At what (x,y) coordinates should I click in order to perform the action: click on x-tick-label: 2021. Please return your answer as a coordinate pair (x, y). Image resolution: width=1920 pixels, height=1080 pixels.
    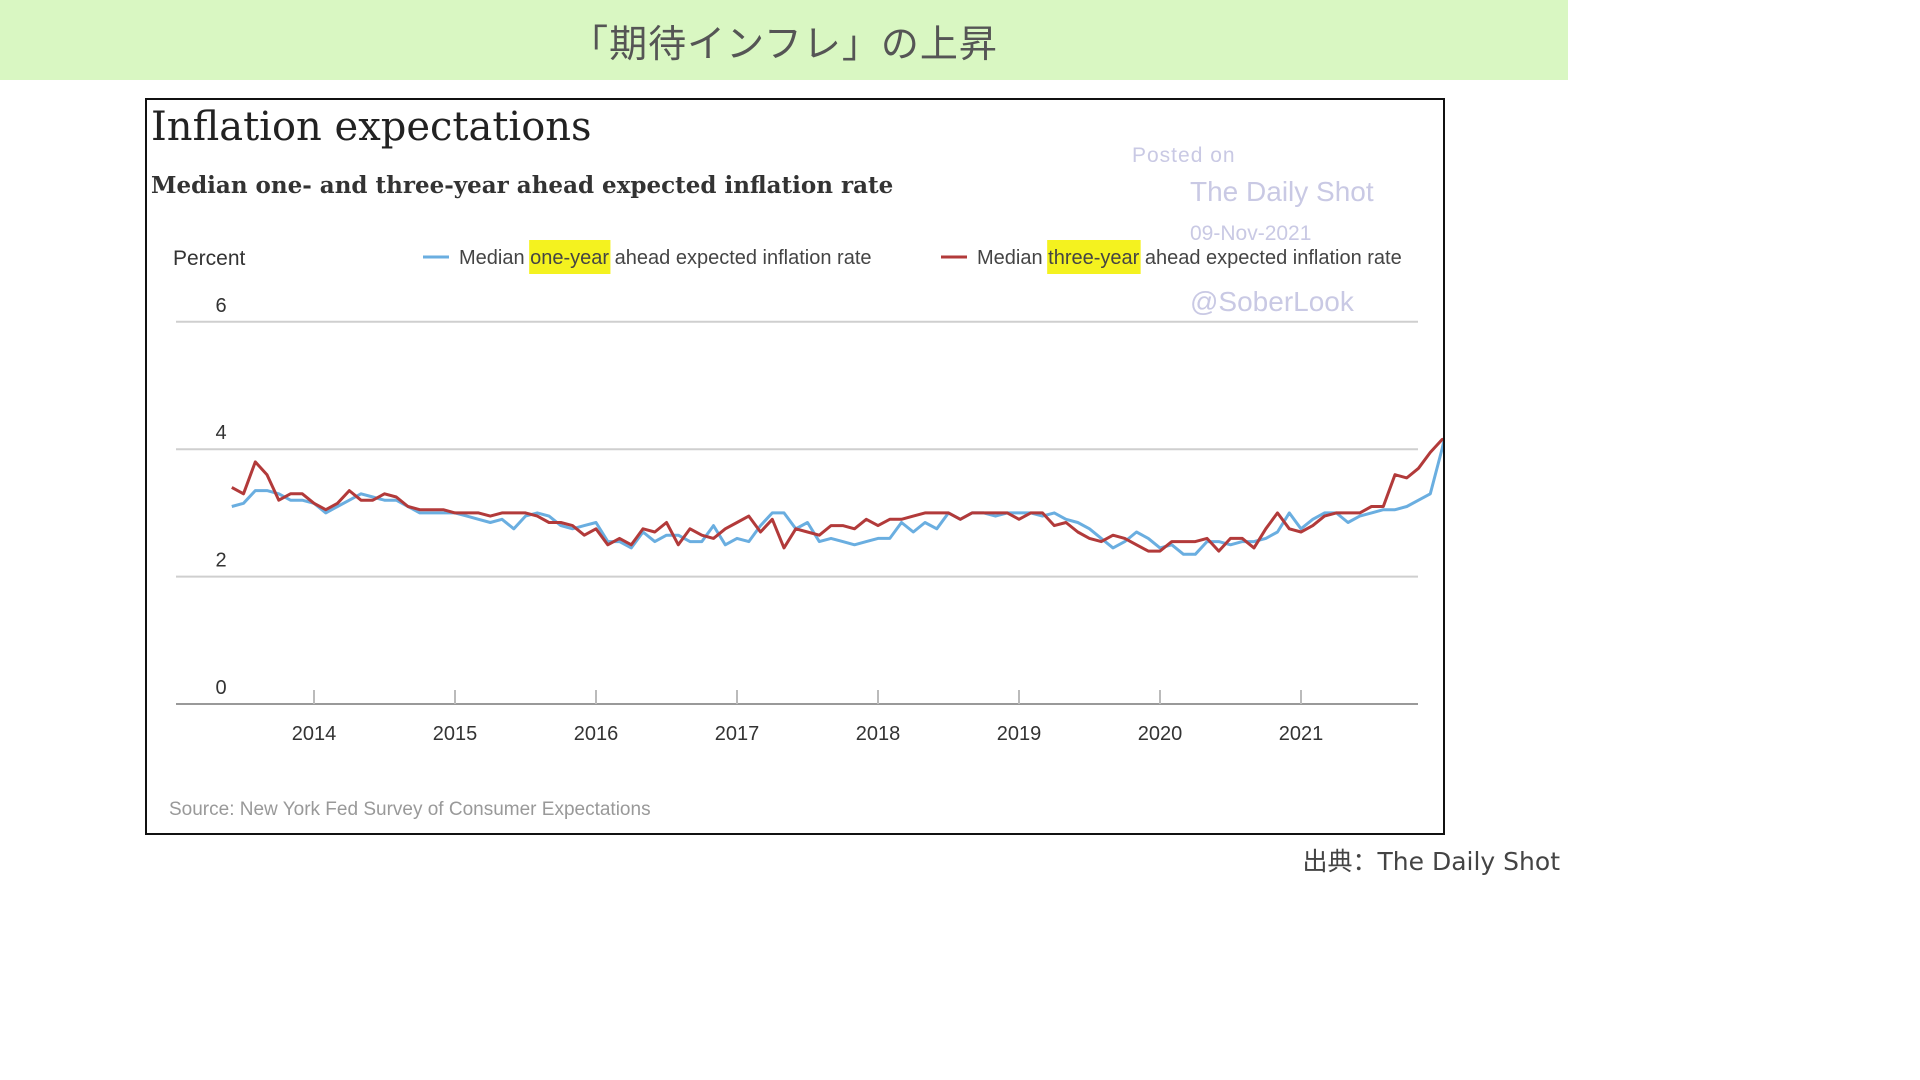
    Looking at the image, I should click on (1301, 734).